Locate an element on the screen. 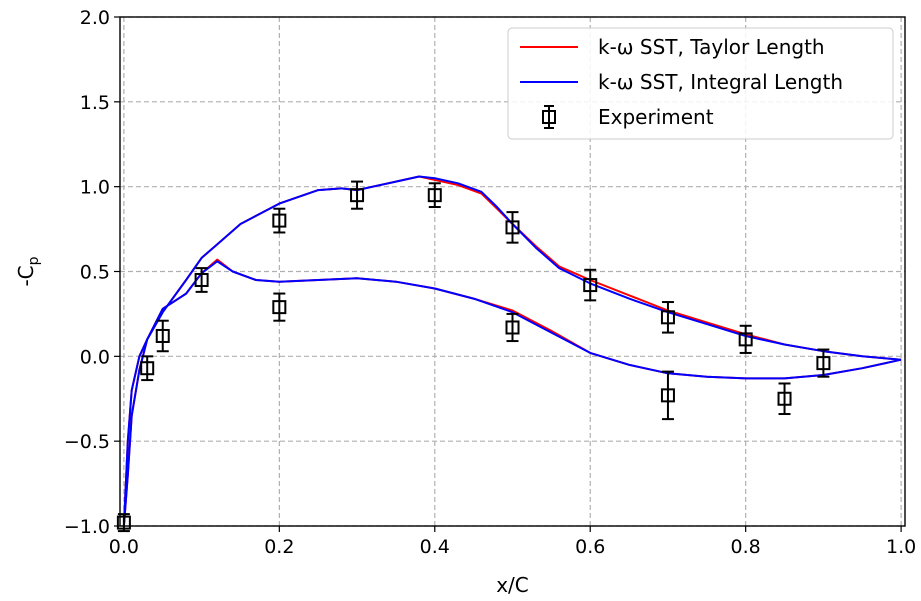 Image resolution: width=921 pixels, height=601 pixels. y-axis-title: -Cp is located at coordinates (28, 271).